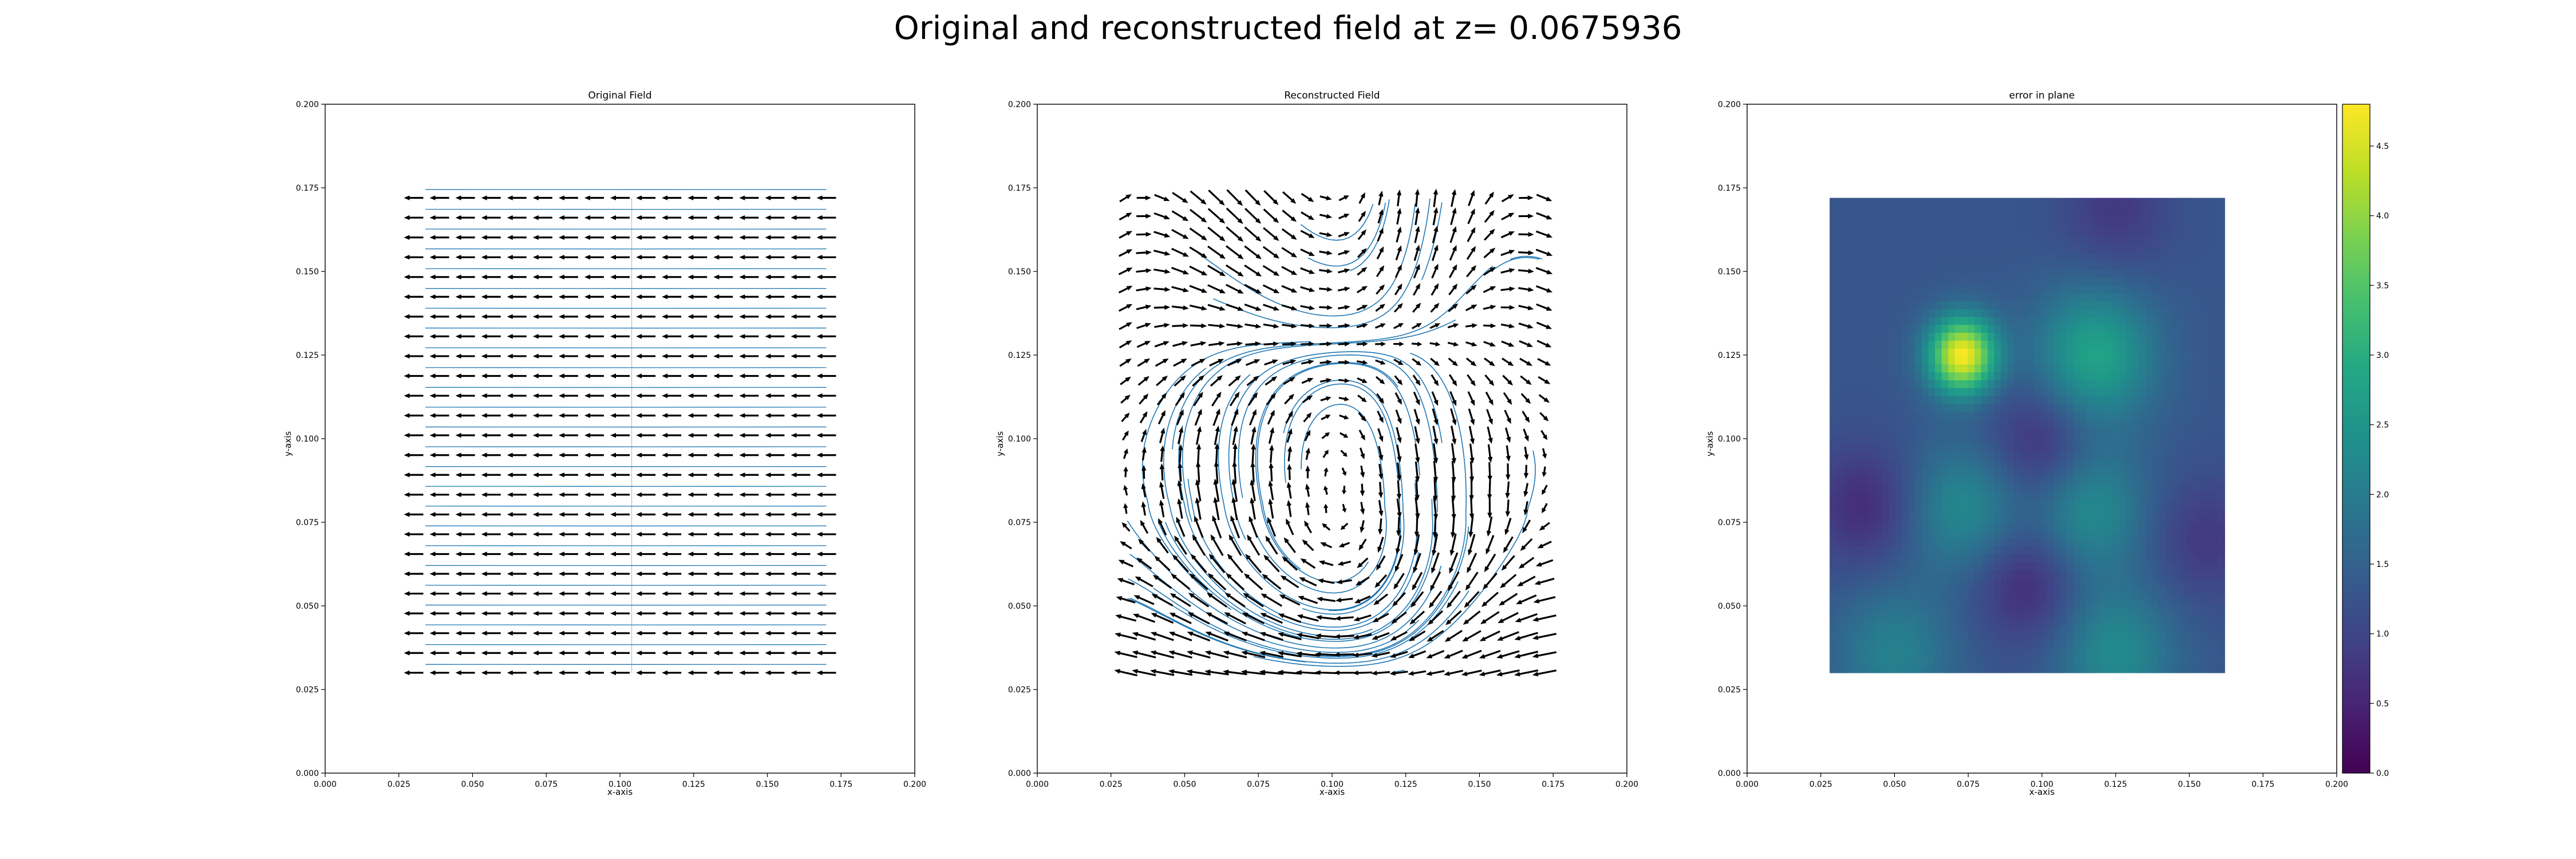  What do you see at coordinates (2382, 426) in the screenshot?
I see `colorbar-tick-label: 2.5` at bounding box center [2382, 426].